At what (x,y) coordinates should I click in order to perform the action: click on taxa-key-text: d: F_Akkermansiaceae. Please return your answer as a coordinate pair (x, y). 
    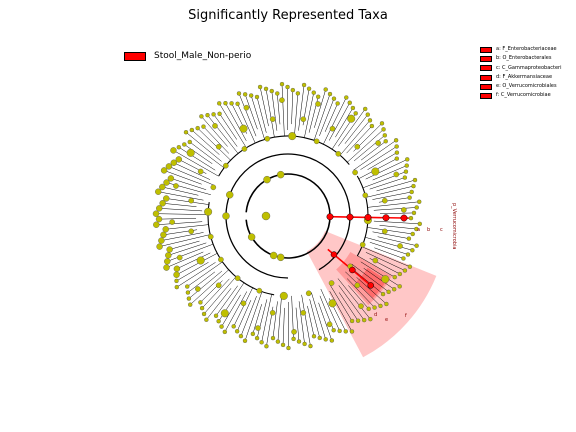
    Looking at the image, I should click on (524, 76).